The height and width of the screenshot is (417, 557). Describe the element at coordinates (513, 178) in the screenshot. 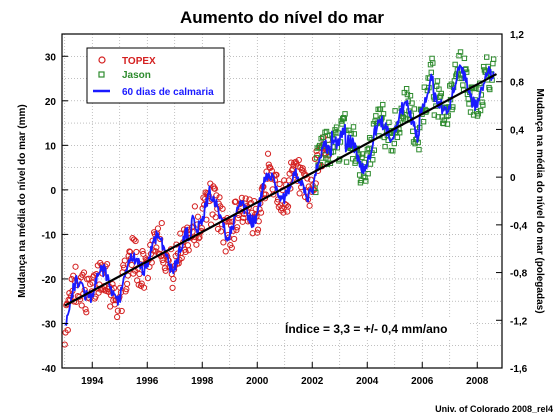

I see `y2-tick-label: 0` at that location.